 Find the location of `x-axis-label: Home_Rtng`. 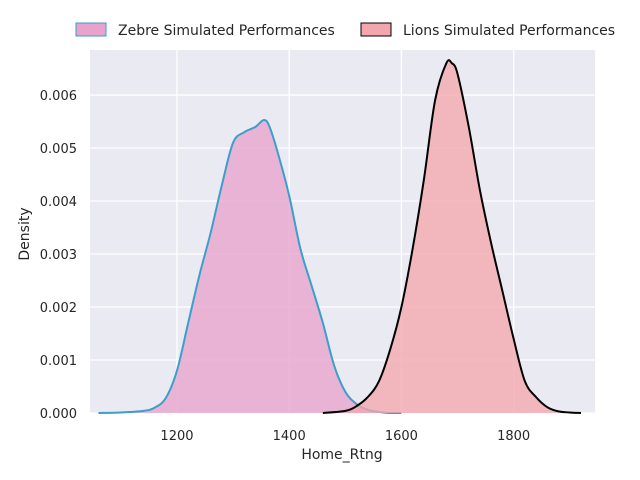

x-axis-label: Home_Rtng is located at coordinates (341, 455).